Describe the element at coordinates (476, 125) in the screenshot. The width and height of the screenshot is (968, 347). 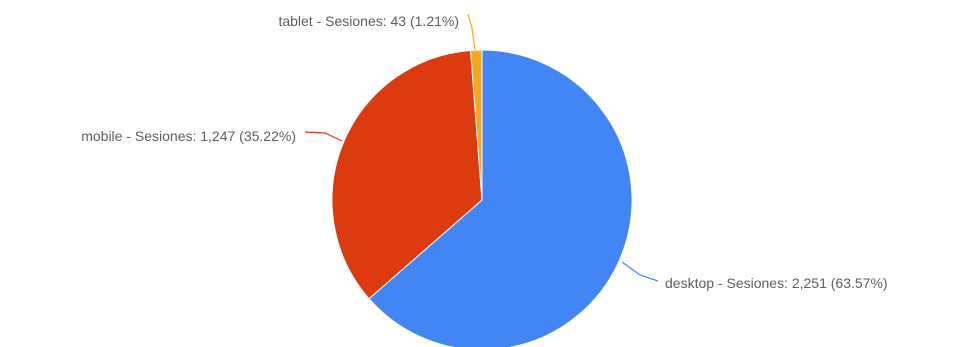
I see `pie-slice-tablet` at that location.